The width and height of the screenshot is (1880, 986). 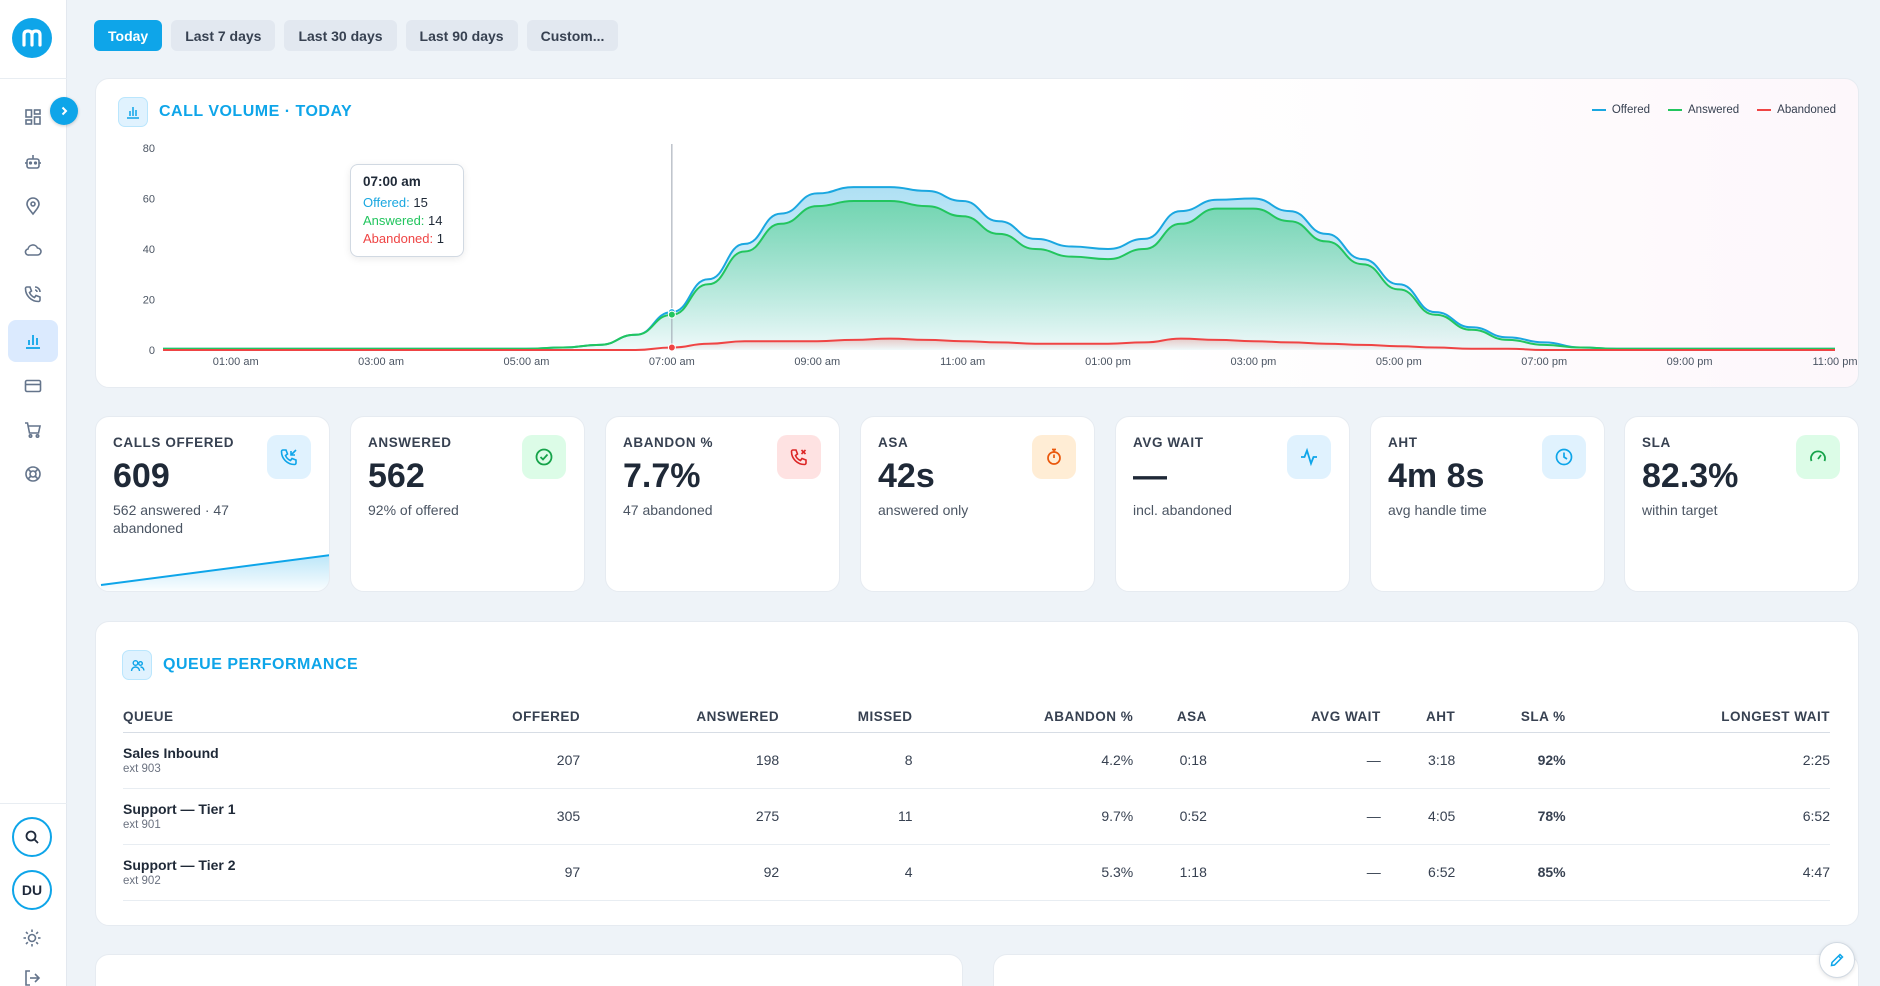 What do you see at coordinates (1656, 442) in the screenshot?
I see `kpi-label: SLA` at bounding box center [1656, 442].